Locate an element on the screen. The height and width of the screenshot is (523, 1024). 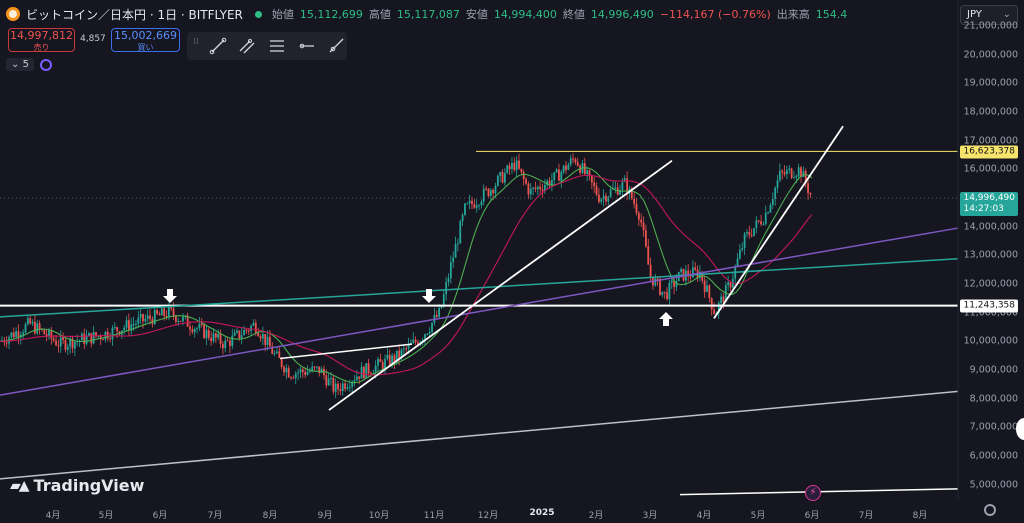
indicator-settings-icon is located at coordinates (45, 64).